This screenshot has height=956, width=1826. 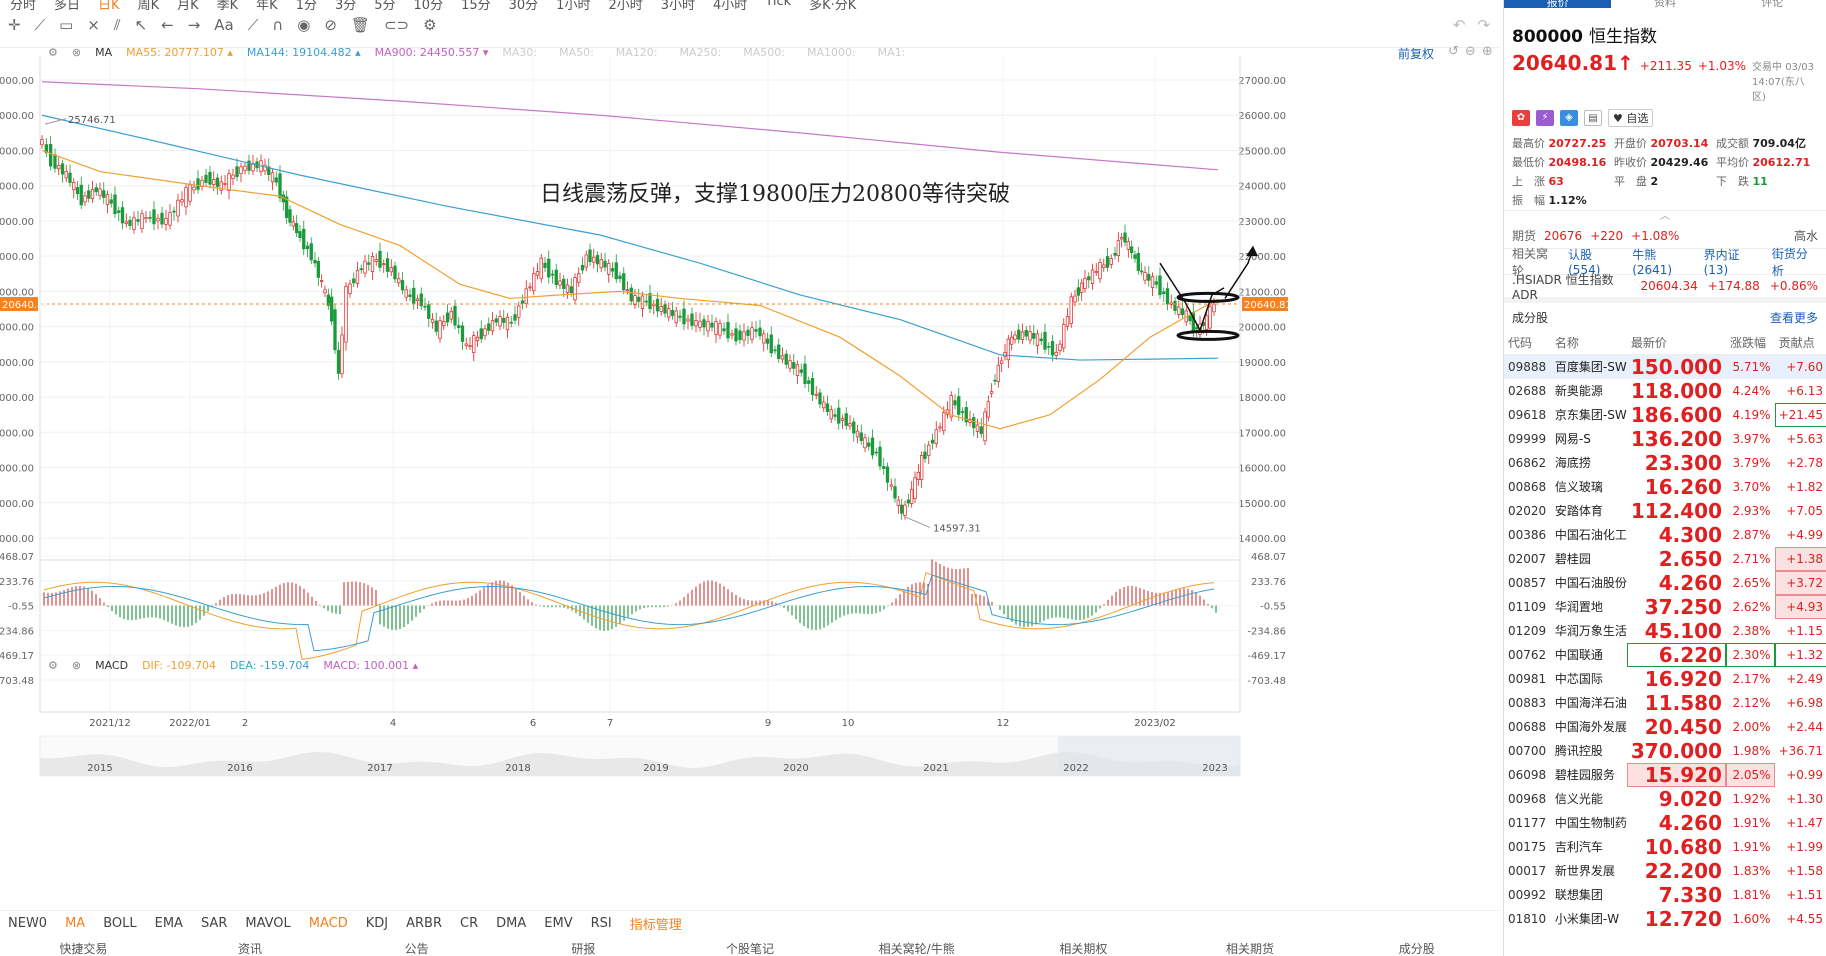 What do you see at coordinates (227, 6) in the screenshot?
I see `period-tab: 季K` at bounding box center [227, 6].